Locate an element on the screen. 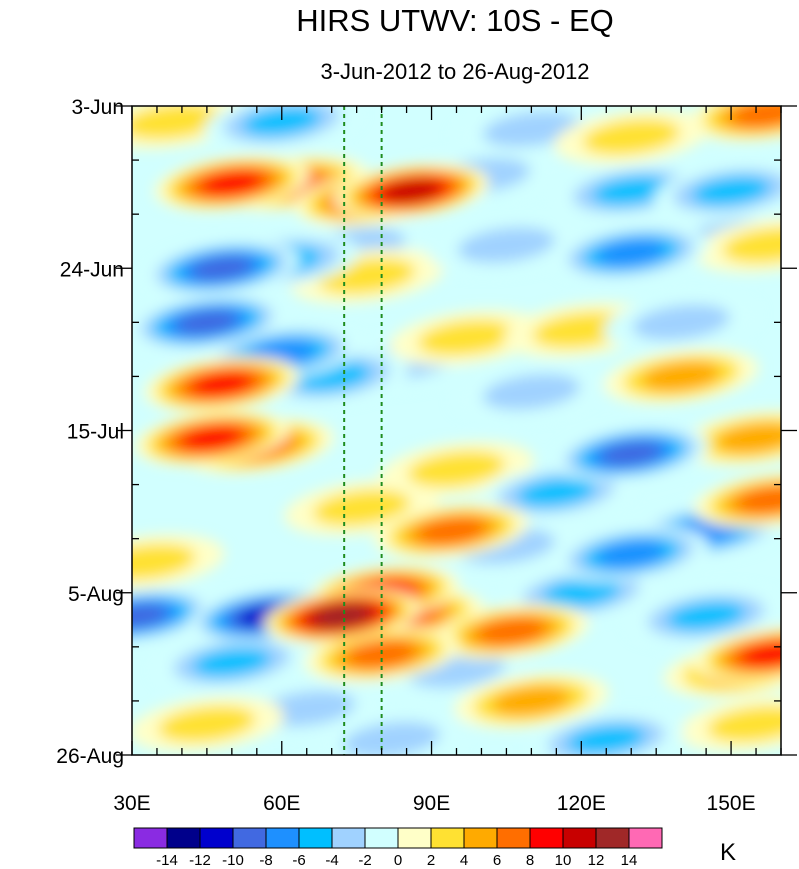  colorbar-label: 10 is located at coordinates (563, 860).